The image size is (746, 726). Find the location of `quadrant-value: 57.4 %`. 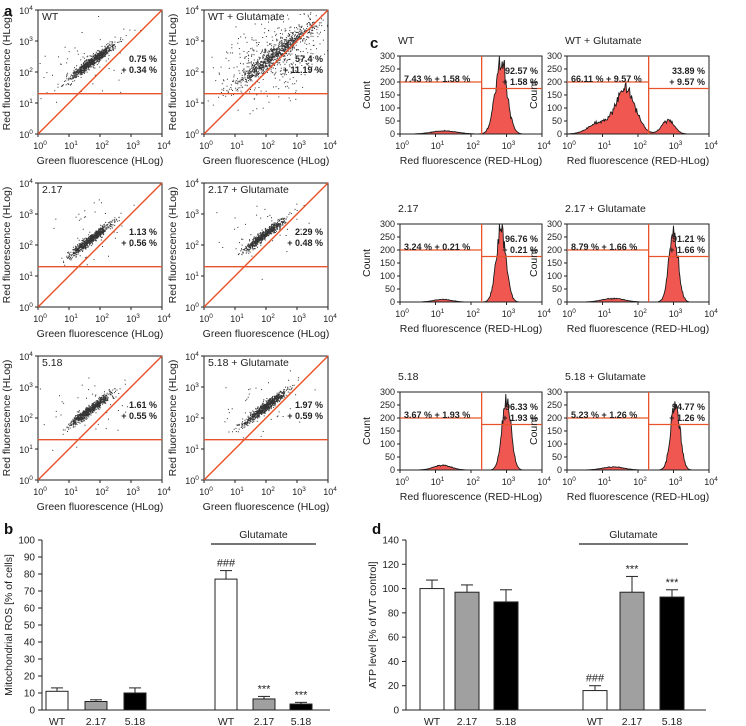

quadrant-value: 57.4 % is located at coordinates (309, 59).